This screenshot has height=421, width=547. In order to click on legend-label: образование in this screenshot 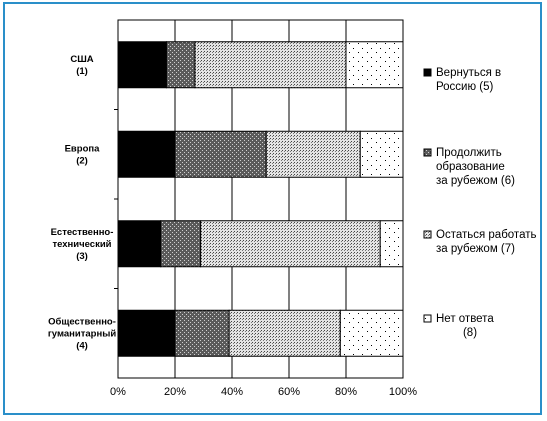, I will do `click(470, 167)`.